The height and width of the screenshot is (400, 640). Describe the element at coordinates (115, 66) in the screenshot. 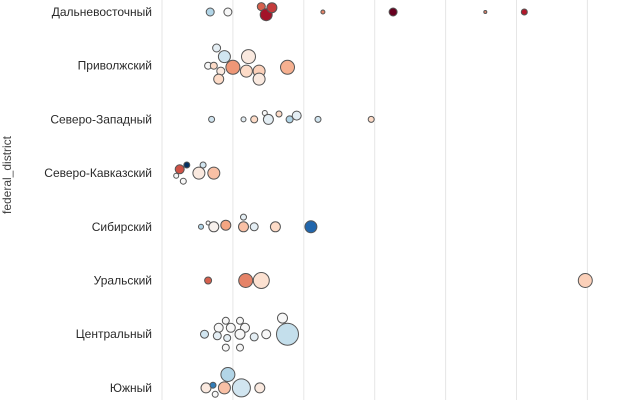

I see `category-label-1: Приволжский` at that location.